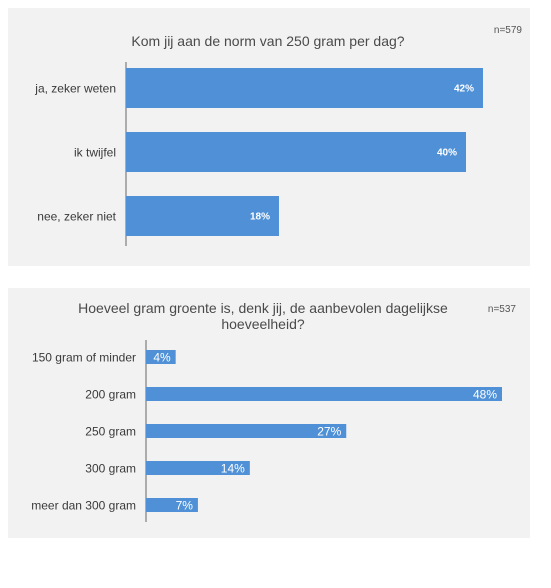 The width and height of the screenshot is (551, 588). I want to click on category-label: meer dan 300 gram, so click(83, 505).